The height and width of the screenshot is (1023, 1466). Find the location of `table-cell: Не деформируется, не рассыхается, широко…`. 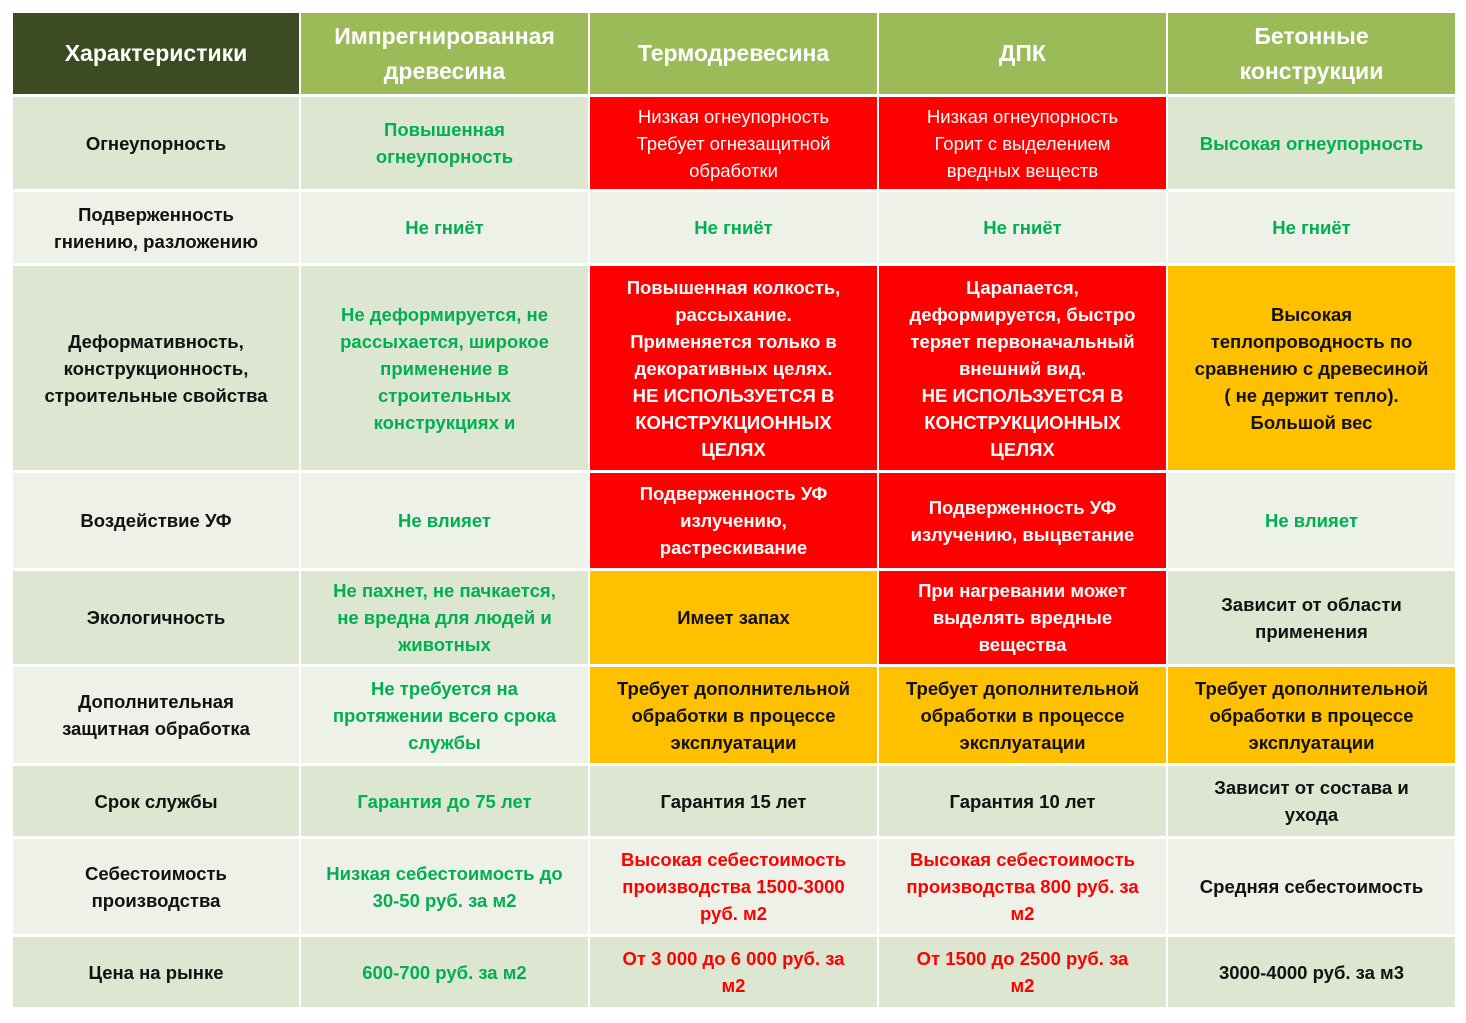

table-cell: Не деформируется, не рассыхается, широко… is located at coordinates (444, 368).